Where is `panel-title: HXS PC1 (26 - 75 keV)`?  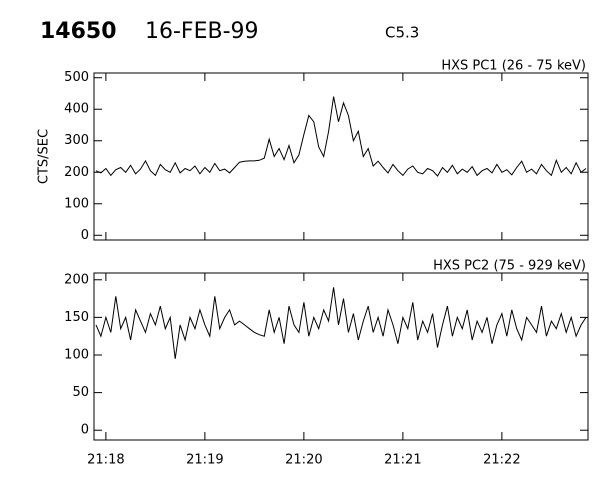 panel-title: HXS PC1 (26 - 75 keV) is located at coordinates (513, 66).